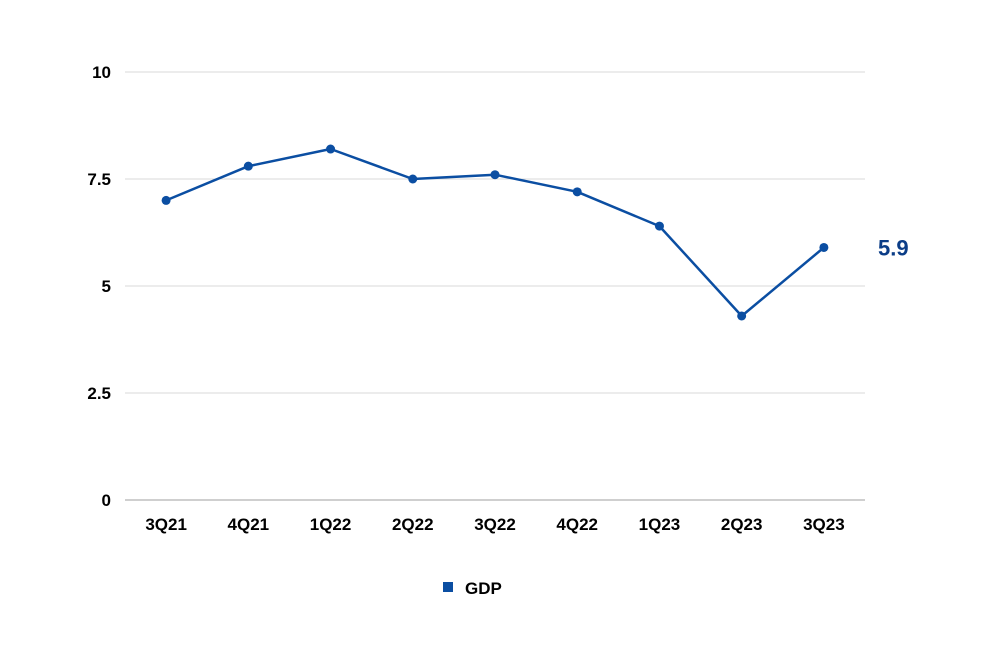 This screenshot has height=664, width=997. I want to click on x-axis-tick-labels: 3Q21 4Q21 1Q22 2Q22 3Q22 4Q22 1Q23 2Q23 3Q23, so click(494, 524).